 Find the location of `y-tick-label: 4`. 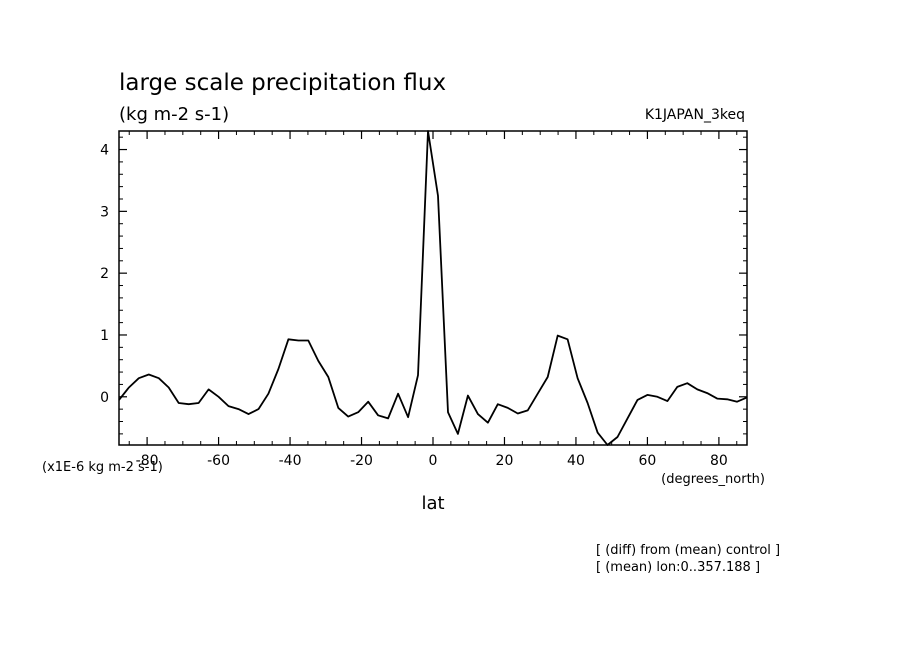

y-tick-label: 4 is located at coordinates (104, 151).